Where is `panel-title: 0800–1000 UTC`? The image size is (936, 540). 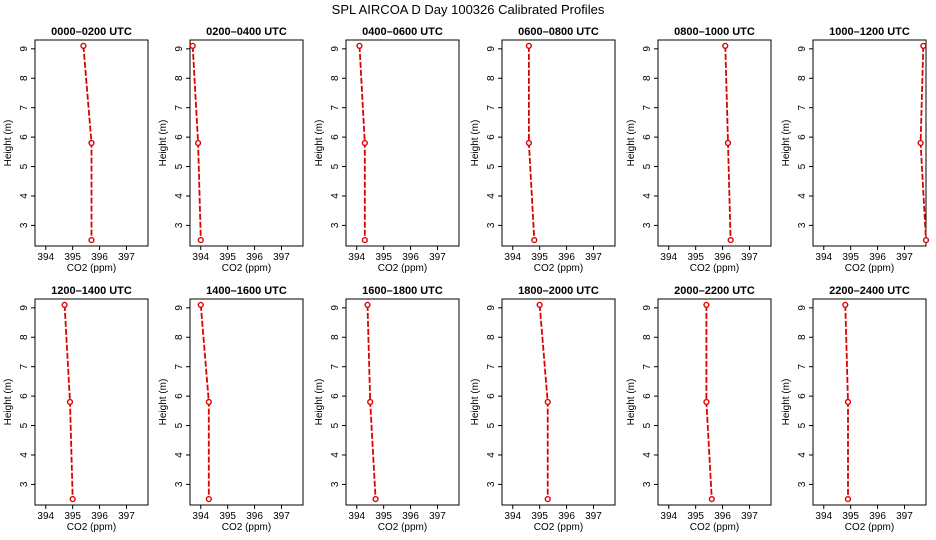 panel-title: 0800–1000 UTC is located at coordinates (714, 32).